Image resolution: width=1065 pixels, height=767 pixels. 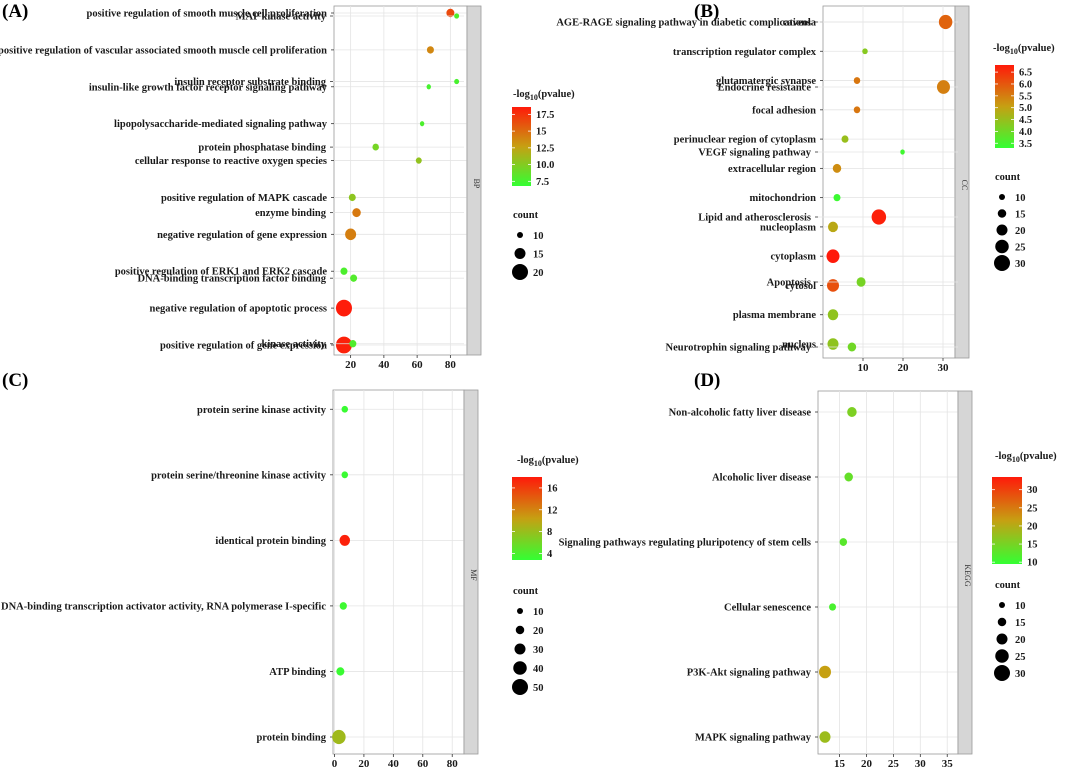 What do you see at coordinates (545, 148) in the screenshot?
I see `color-legend-label: 12.5` at bounding box center [545, 148].